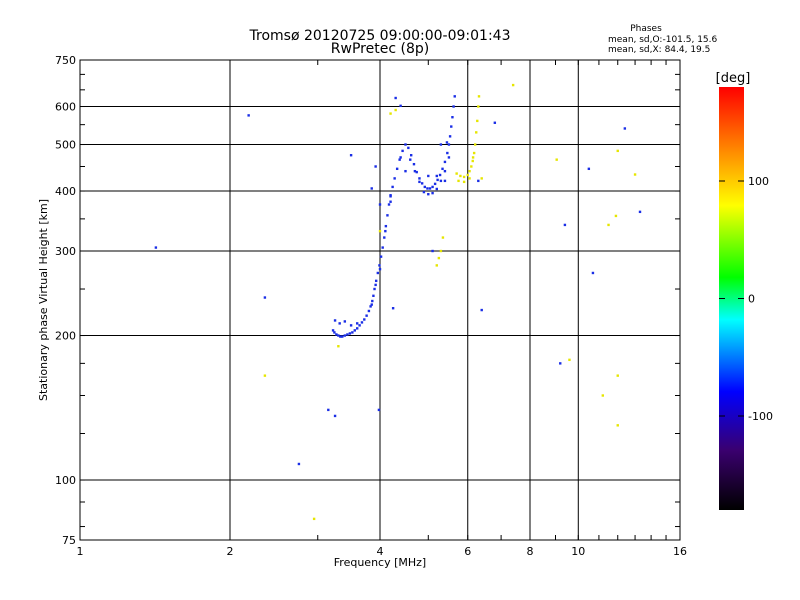 This screenshot has height=600, width=800. What do you see at coordinates (380, 49) in the screenshot?
I see `chart-subtitle: RwPretec (8p)` at bounding box center [380, 49].